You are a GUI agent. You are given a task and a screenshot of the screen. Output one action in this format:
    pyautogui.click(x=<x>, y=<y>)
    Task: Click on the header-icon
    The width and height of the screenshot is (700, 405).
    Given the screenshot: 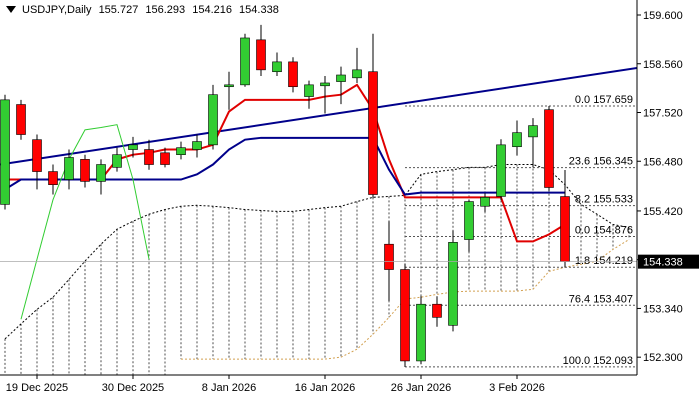 What is the action you would take?
    pyautogui.click(x=11, y=9)
    